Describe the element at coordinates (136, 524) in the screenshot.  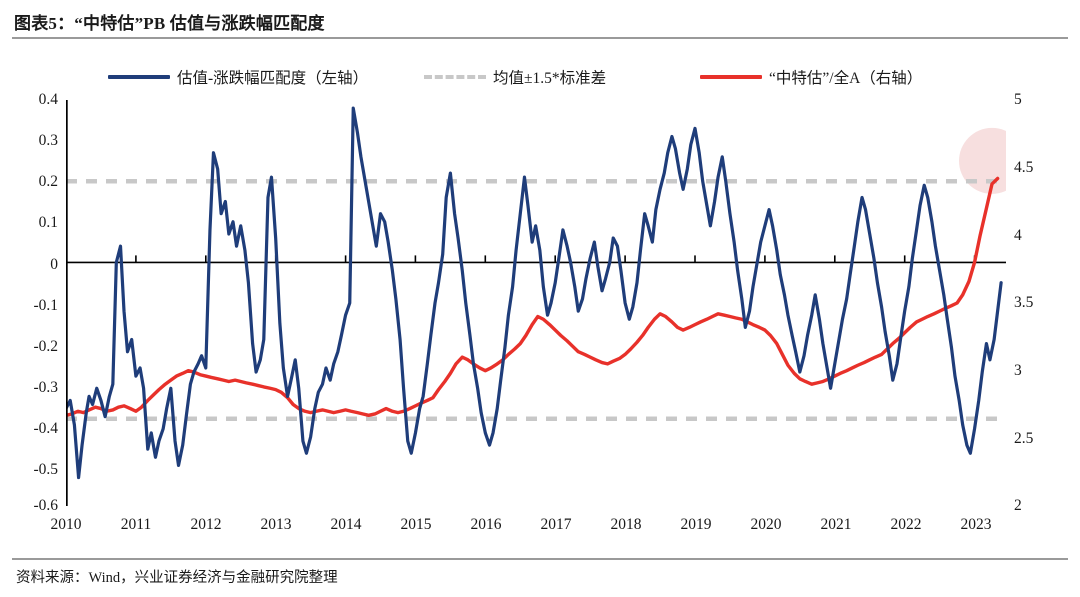
I see `x-tick-2011: 2011` at that location.